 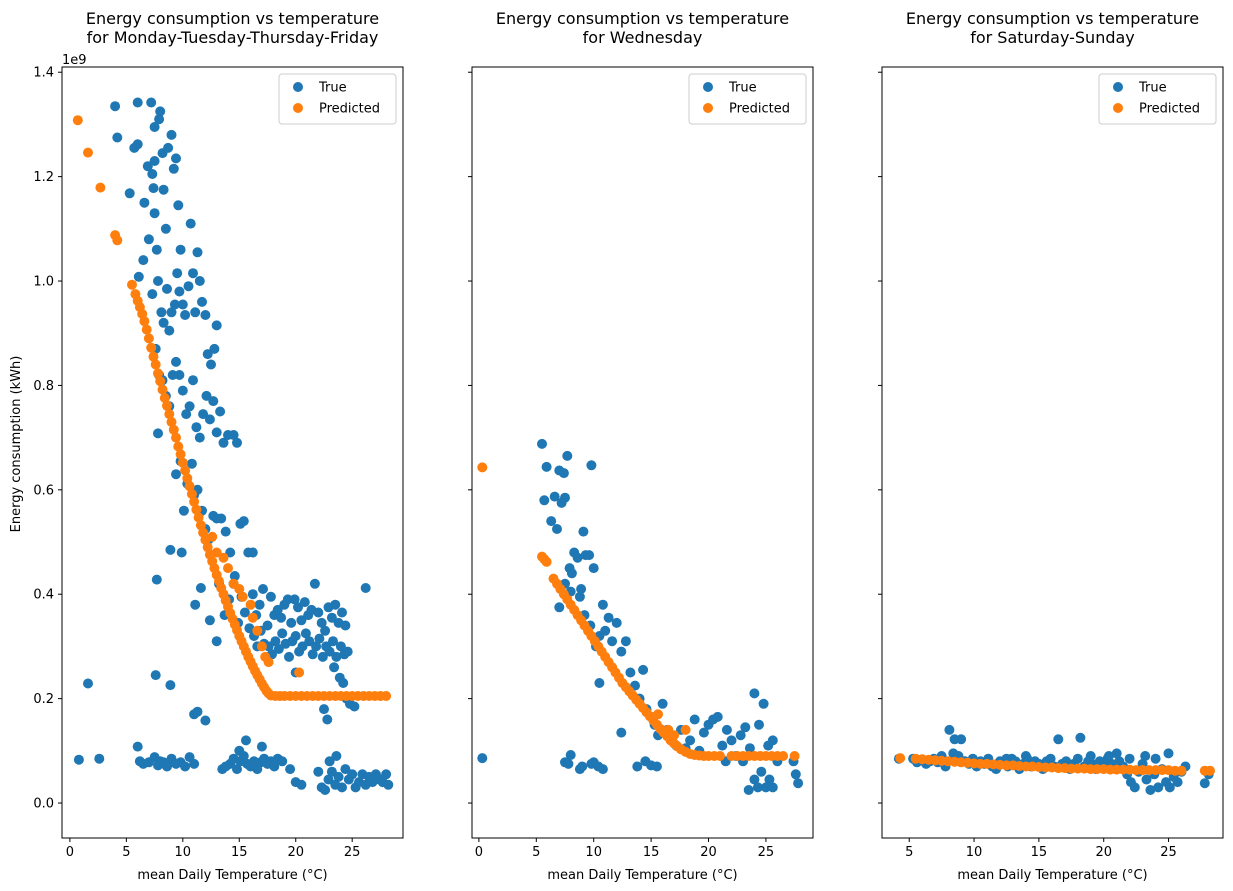 I want to click on x-axis-label: mean Daily Temperature (°C), so click(x=232, y=875).